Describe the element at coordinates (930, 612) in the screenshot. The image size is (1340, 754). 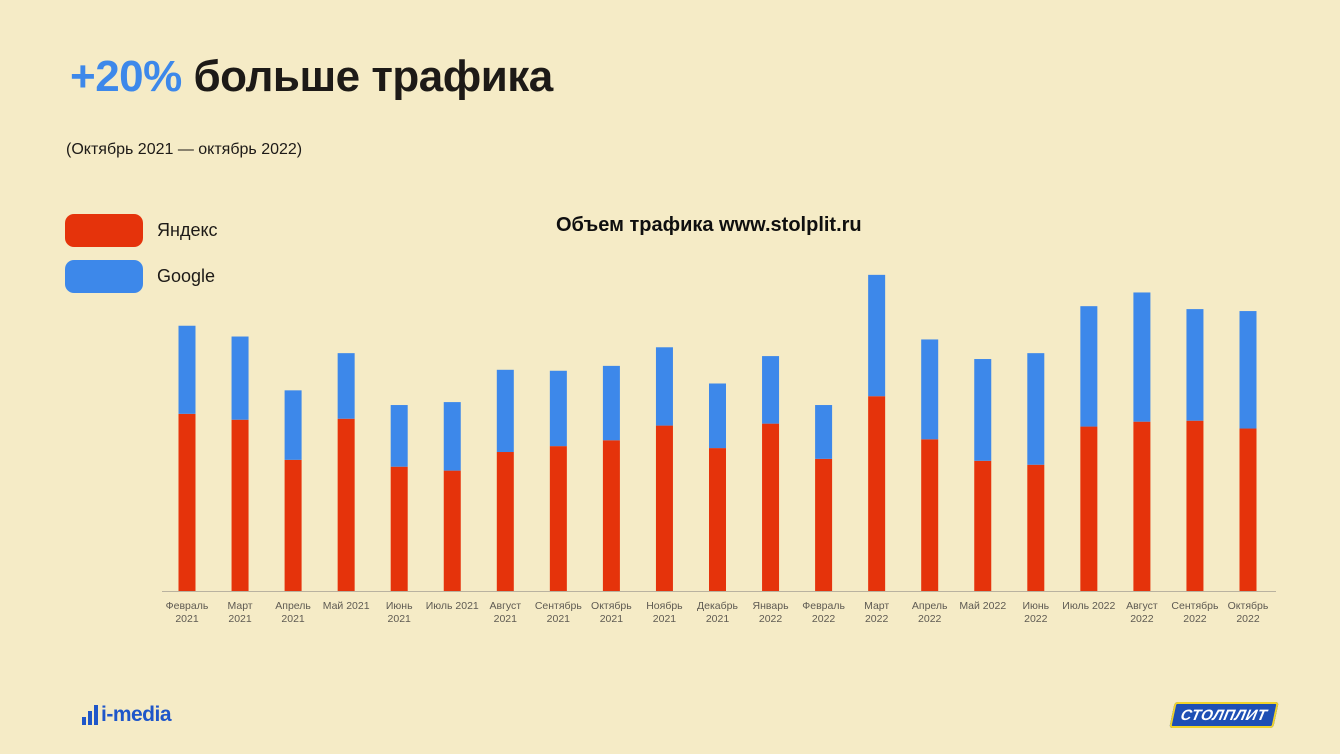
I see `x-tick-label-14: Апрель 2022` at that location.